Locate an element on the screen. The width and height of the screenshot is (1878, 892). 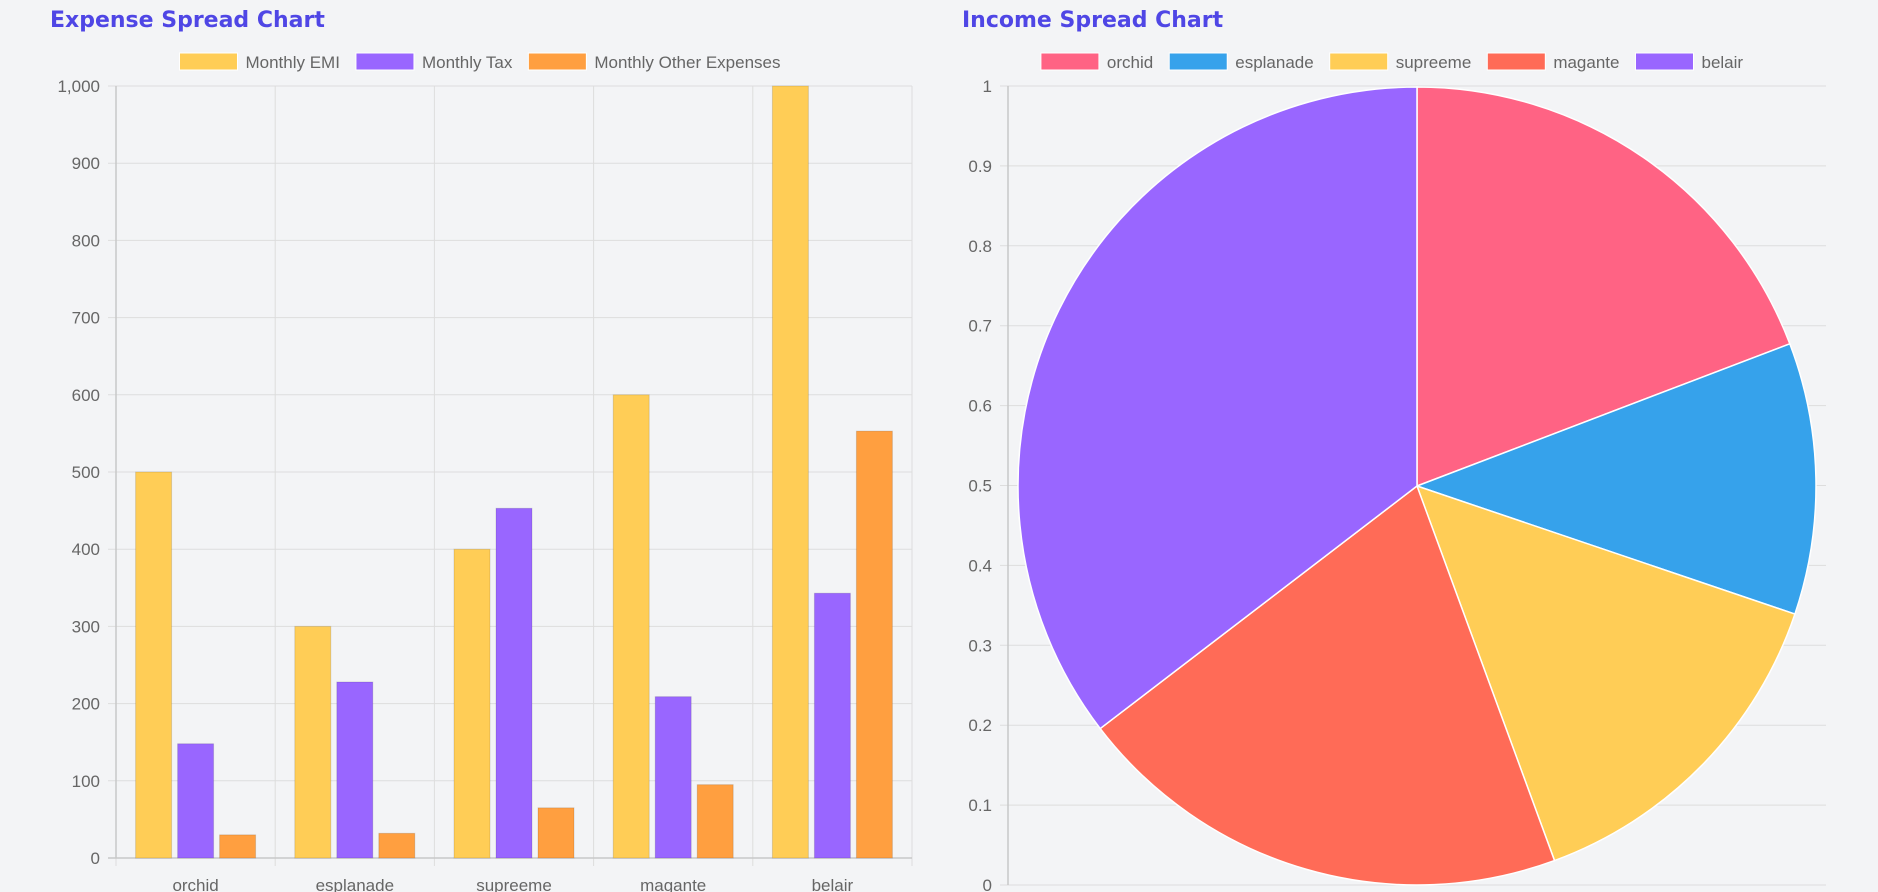
x-tick-label: orchid is located at coordinates (195, 884).